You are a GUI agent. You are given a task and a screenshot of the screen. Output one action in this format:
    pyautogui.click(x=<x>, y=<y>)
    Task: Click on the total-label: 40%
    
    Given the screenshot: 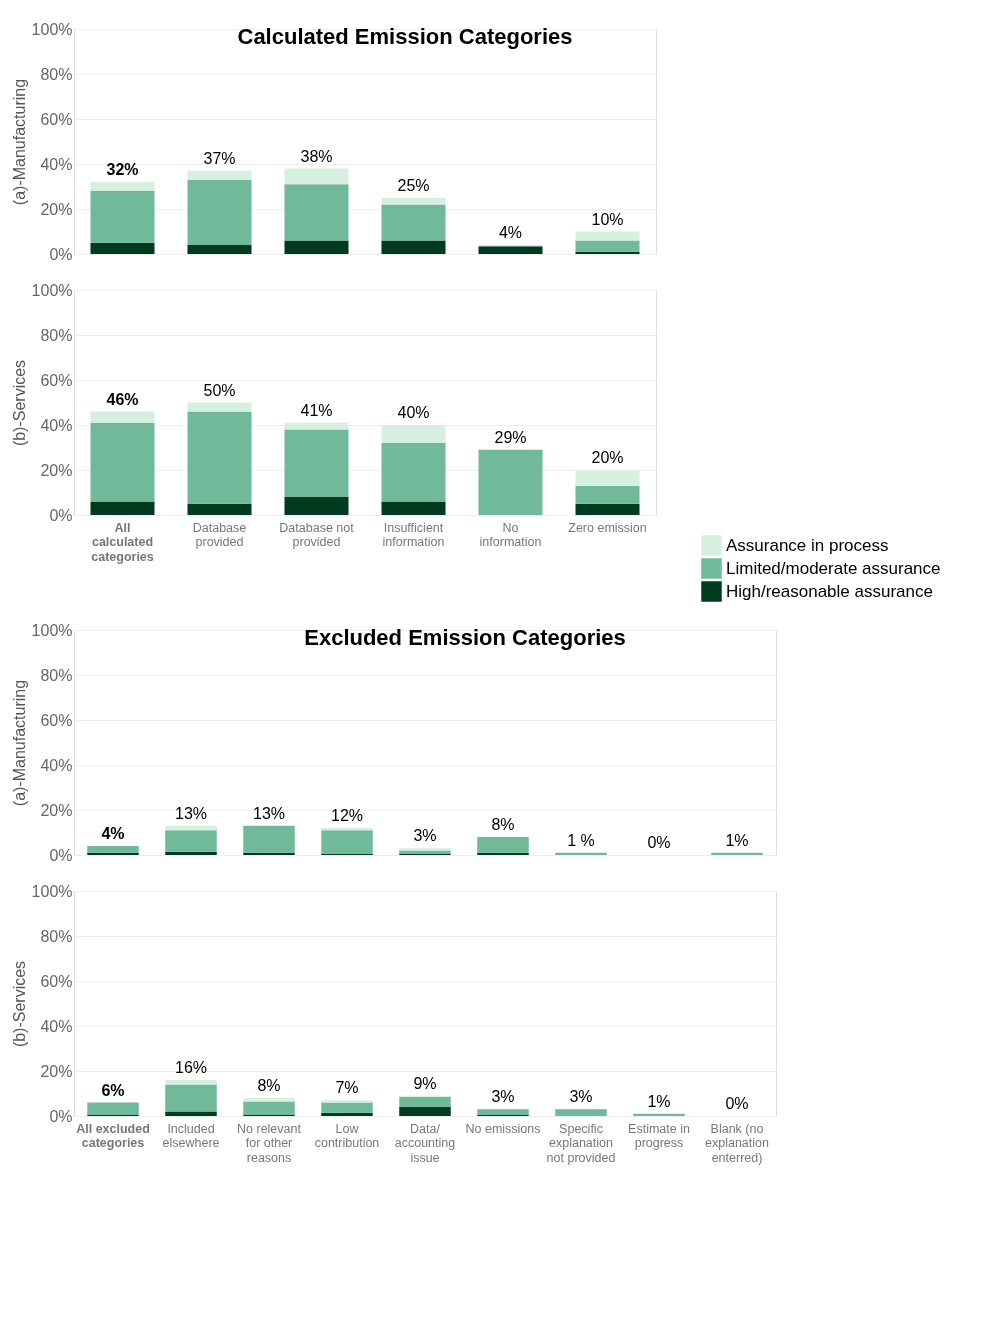 What is the action you would take?
    pyautogui.click(x=413, y=412)
    